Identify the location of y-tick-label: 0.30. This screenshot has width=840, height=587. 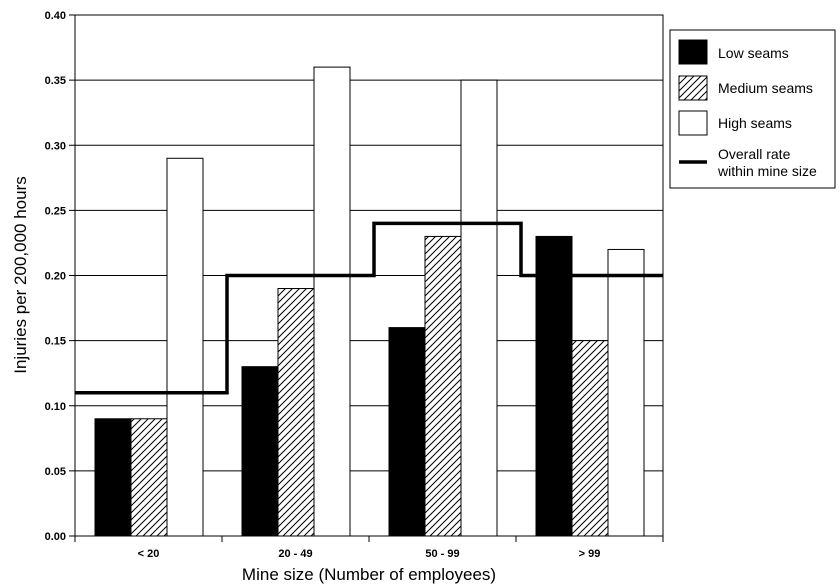
(55, 146).